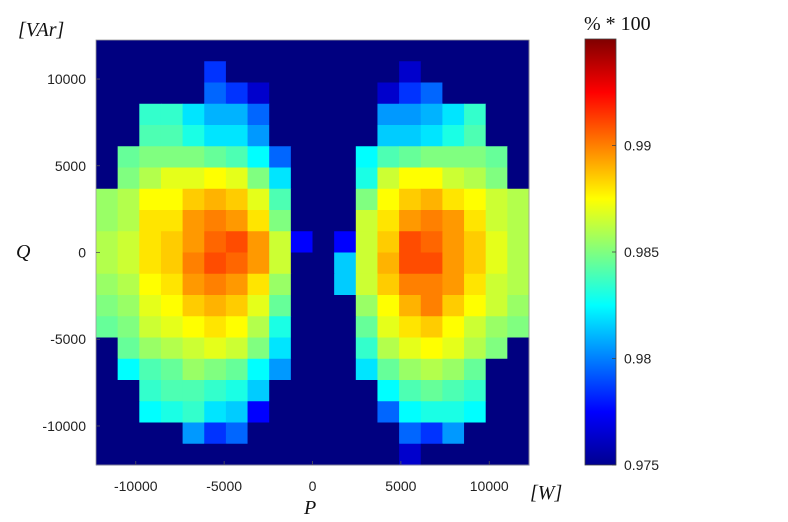 Image resolution: width=788 pixels, height=522 pixels. Describe the element at coordinates (546, 493) in the screenshot. I see `x-axis-unit: [W]` at that location.